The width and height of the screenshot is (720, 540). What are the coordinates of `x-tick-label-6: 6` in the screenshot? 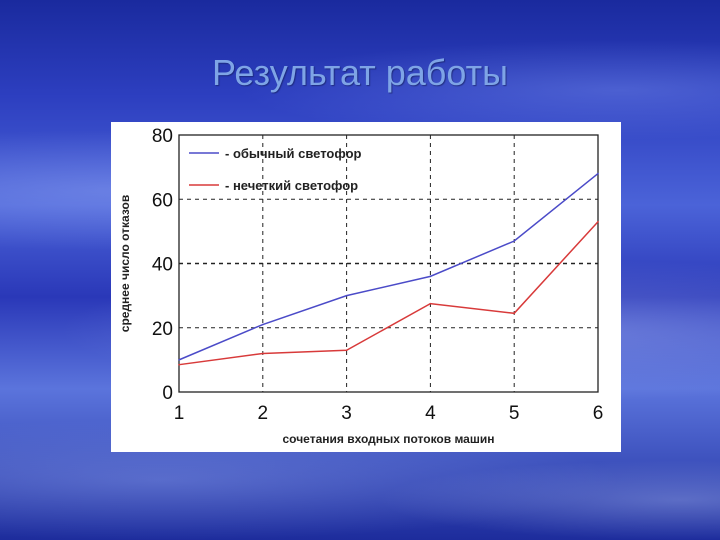 It's located at (598, 413).